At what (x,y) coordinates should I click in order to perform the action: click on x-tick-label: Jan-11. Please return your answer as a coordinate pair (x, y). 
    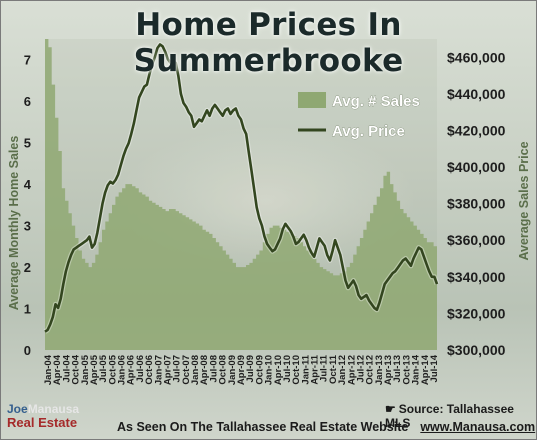
    Looking at the image, I should click on (305, 369).